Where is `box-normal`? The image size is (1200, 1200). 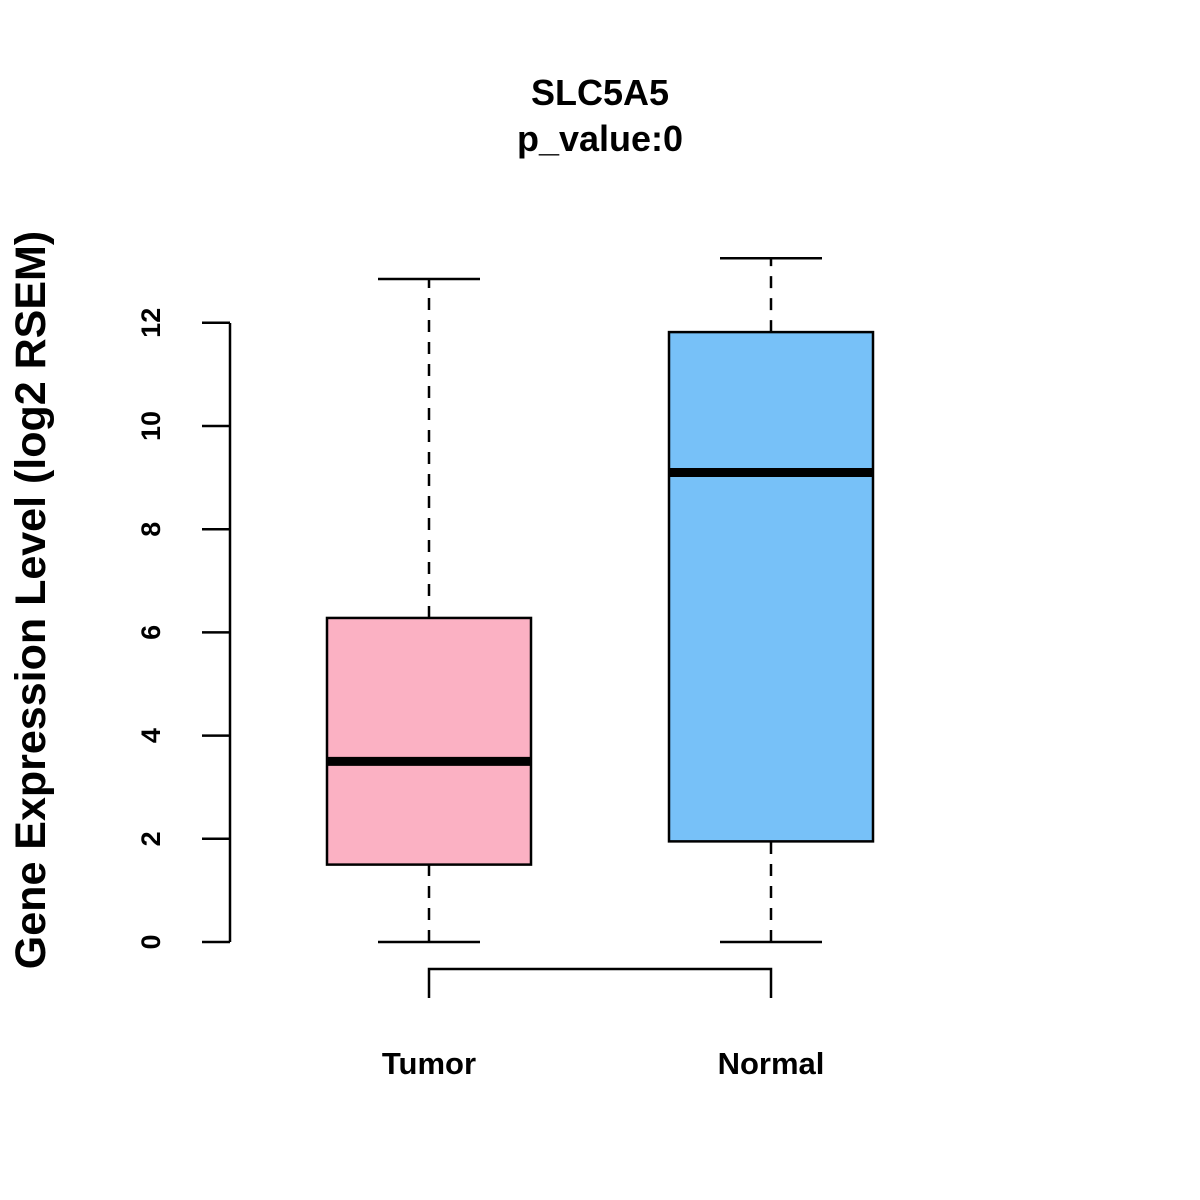 box-normal is located at coordinates (771, 600).